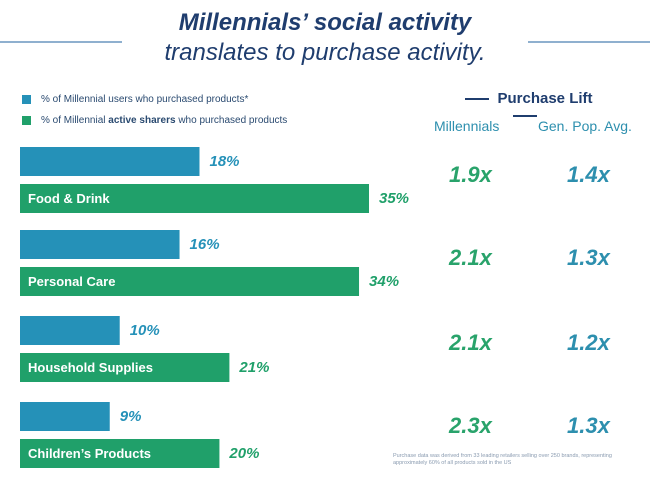 This screenshot has width=650, height=488. What do you see at coordinates (394, 198) in the screenshot?
I see `value-label-sharers-food-drink: 35%` at bounding box center [394, 198].